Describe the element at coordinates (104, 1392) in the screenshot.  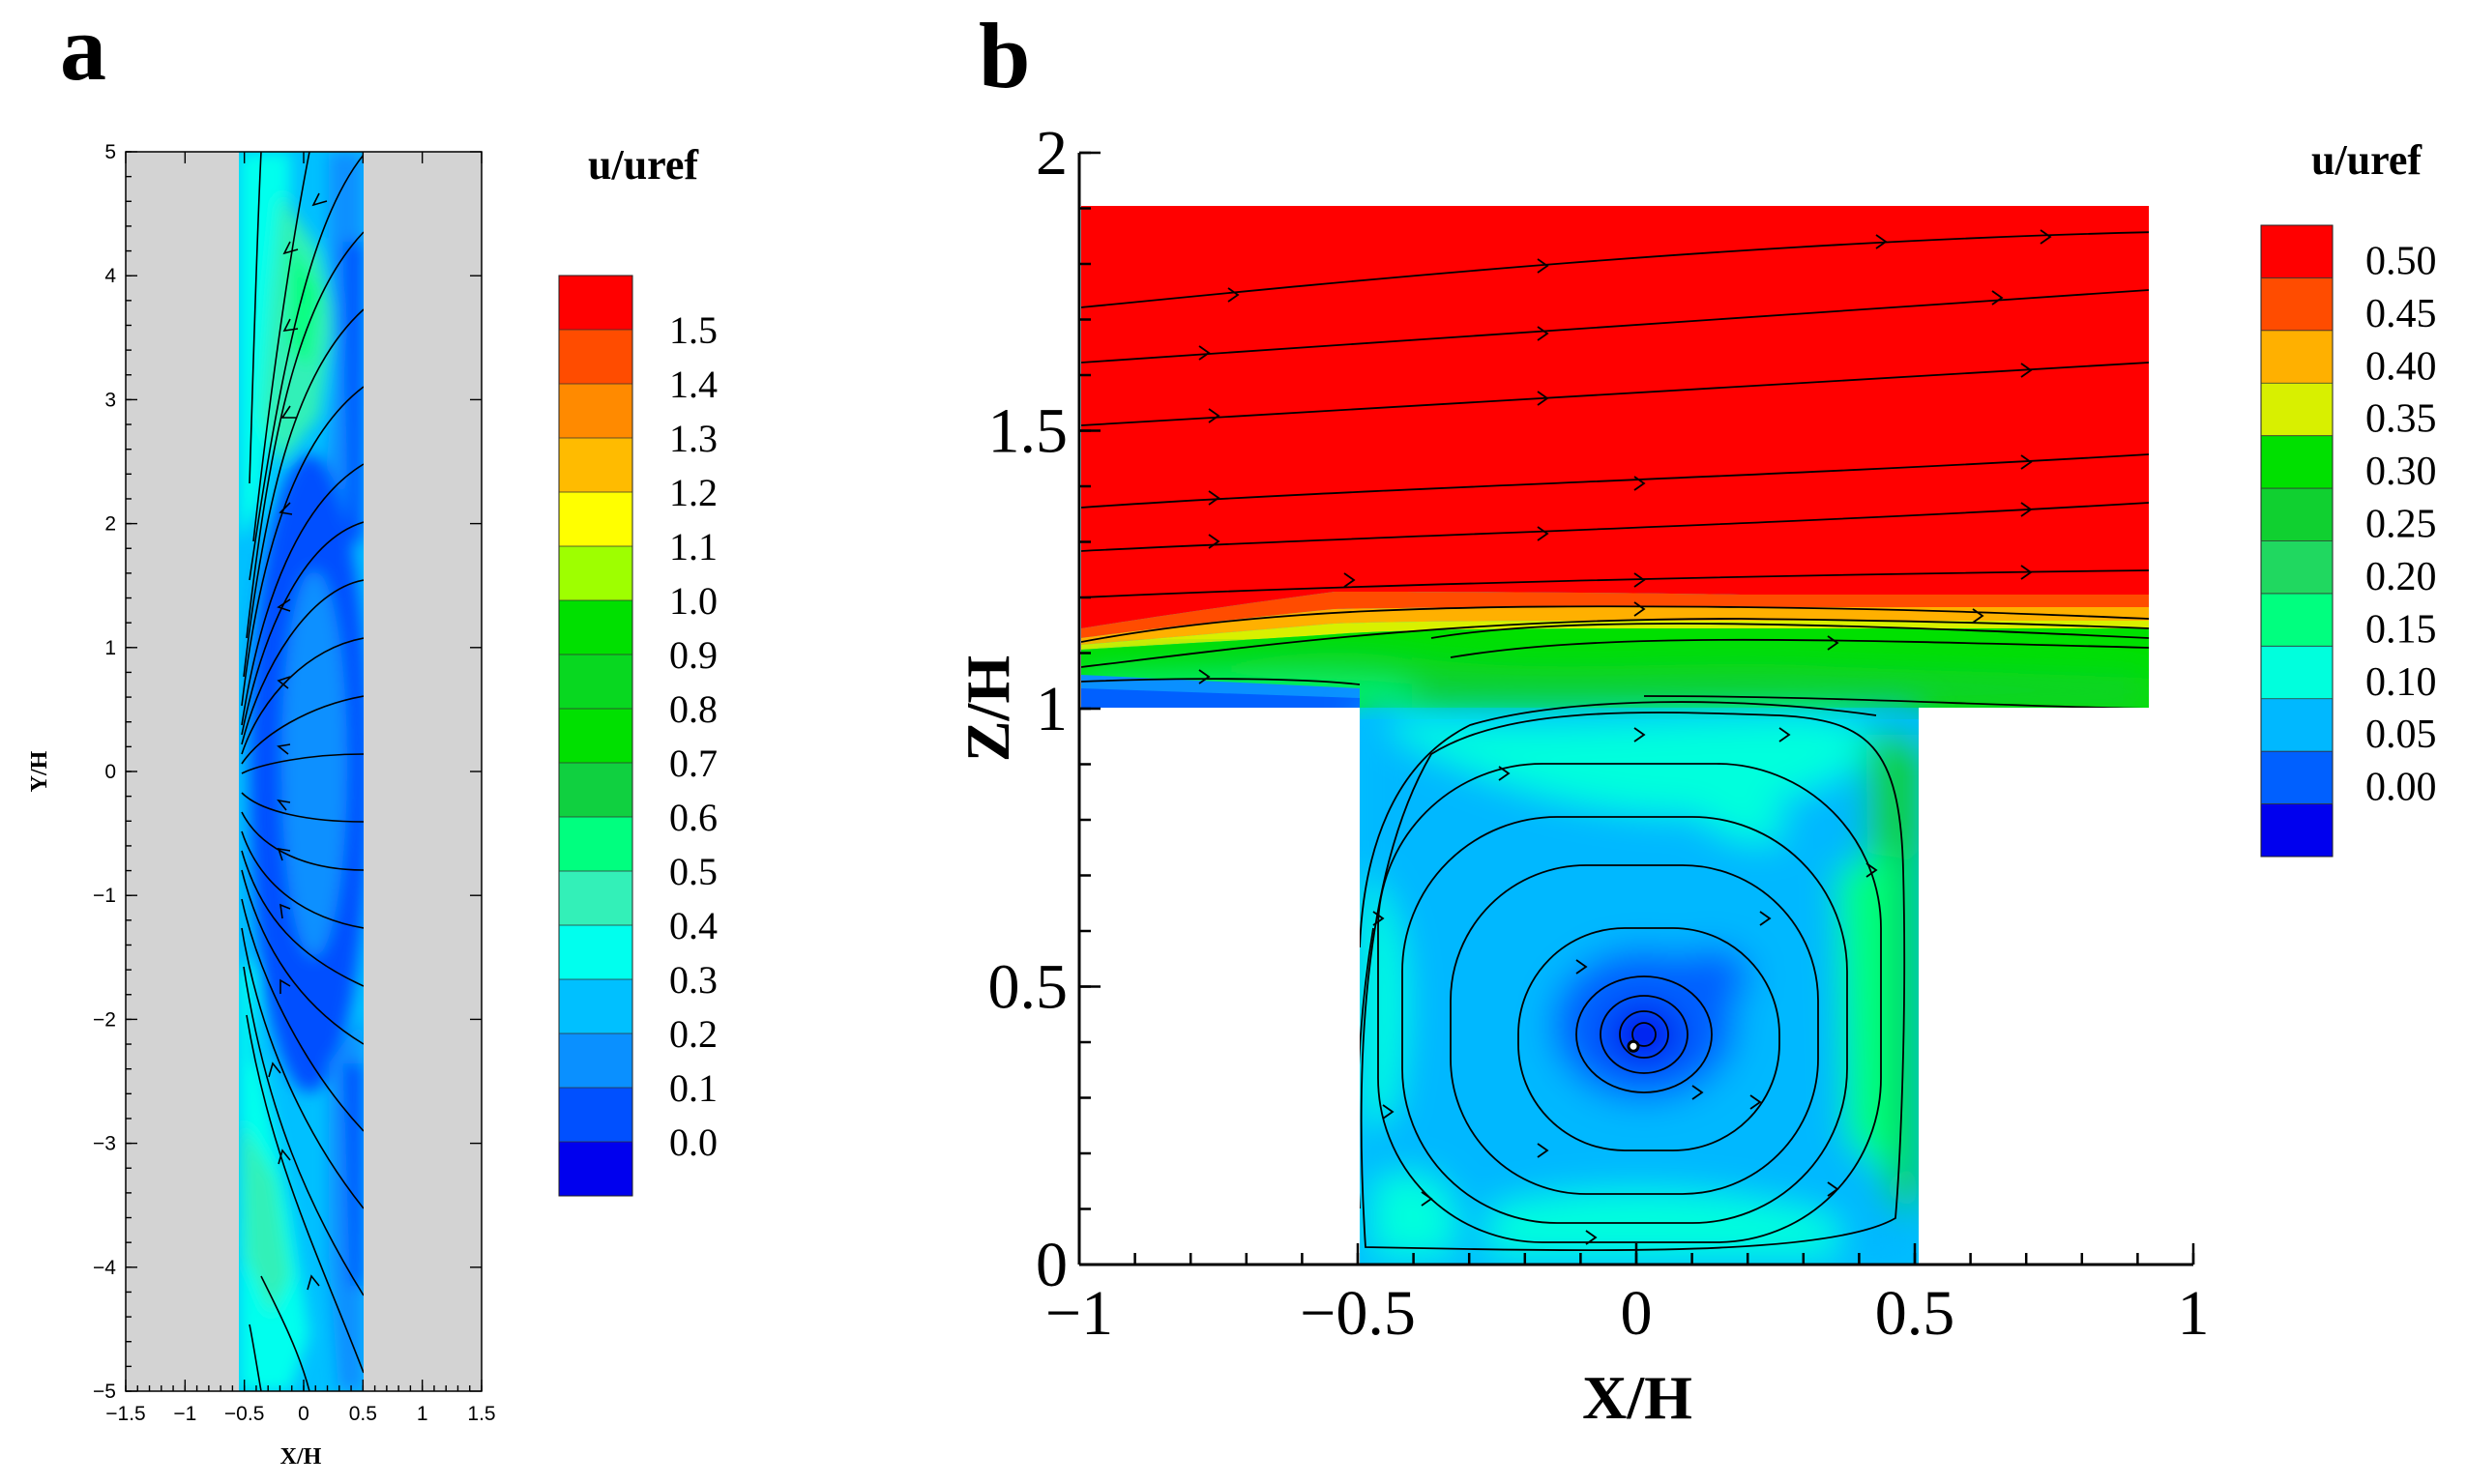
I see `y-tick-label-a: −5` at that location.